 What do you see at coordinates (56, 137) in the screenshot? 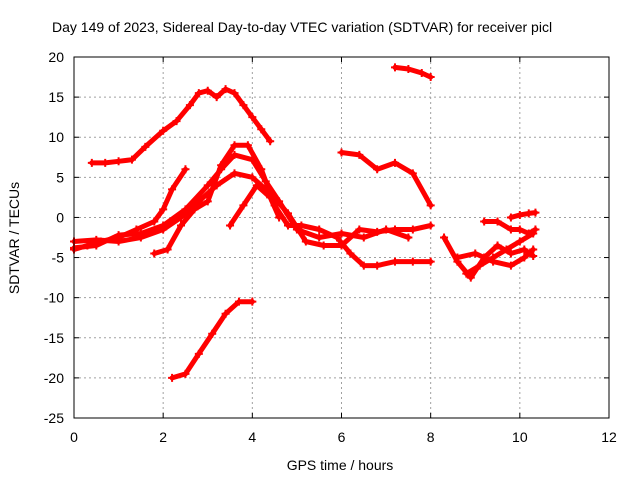
I see `y-tick-label: 10` at bounding box center [56, 137].